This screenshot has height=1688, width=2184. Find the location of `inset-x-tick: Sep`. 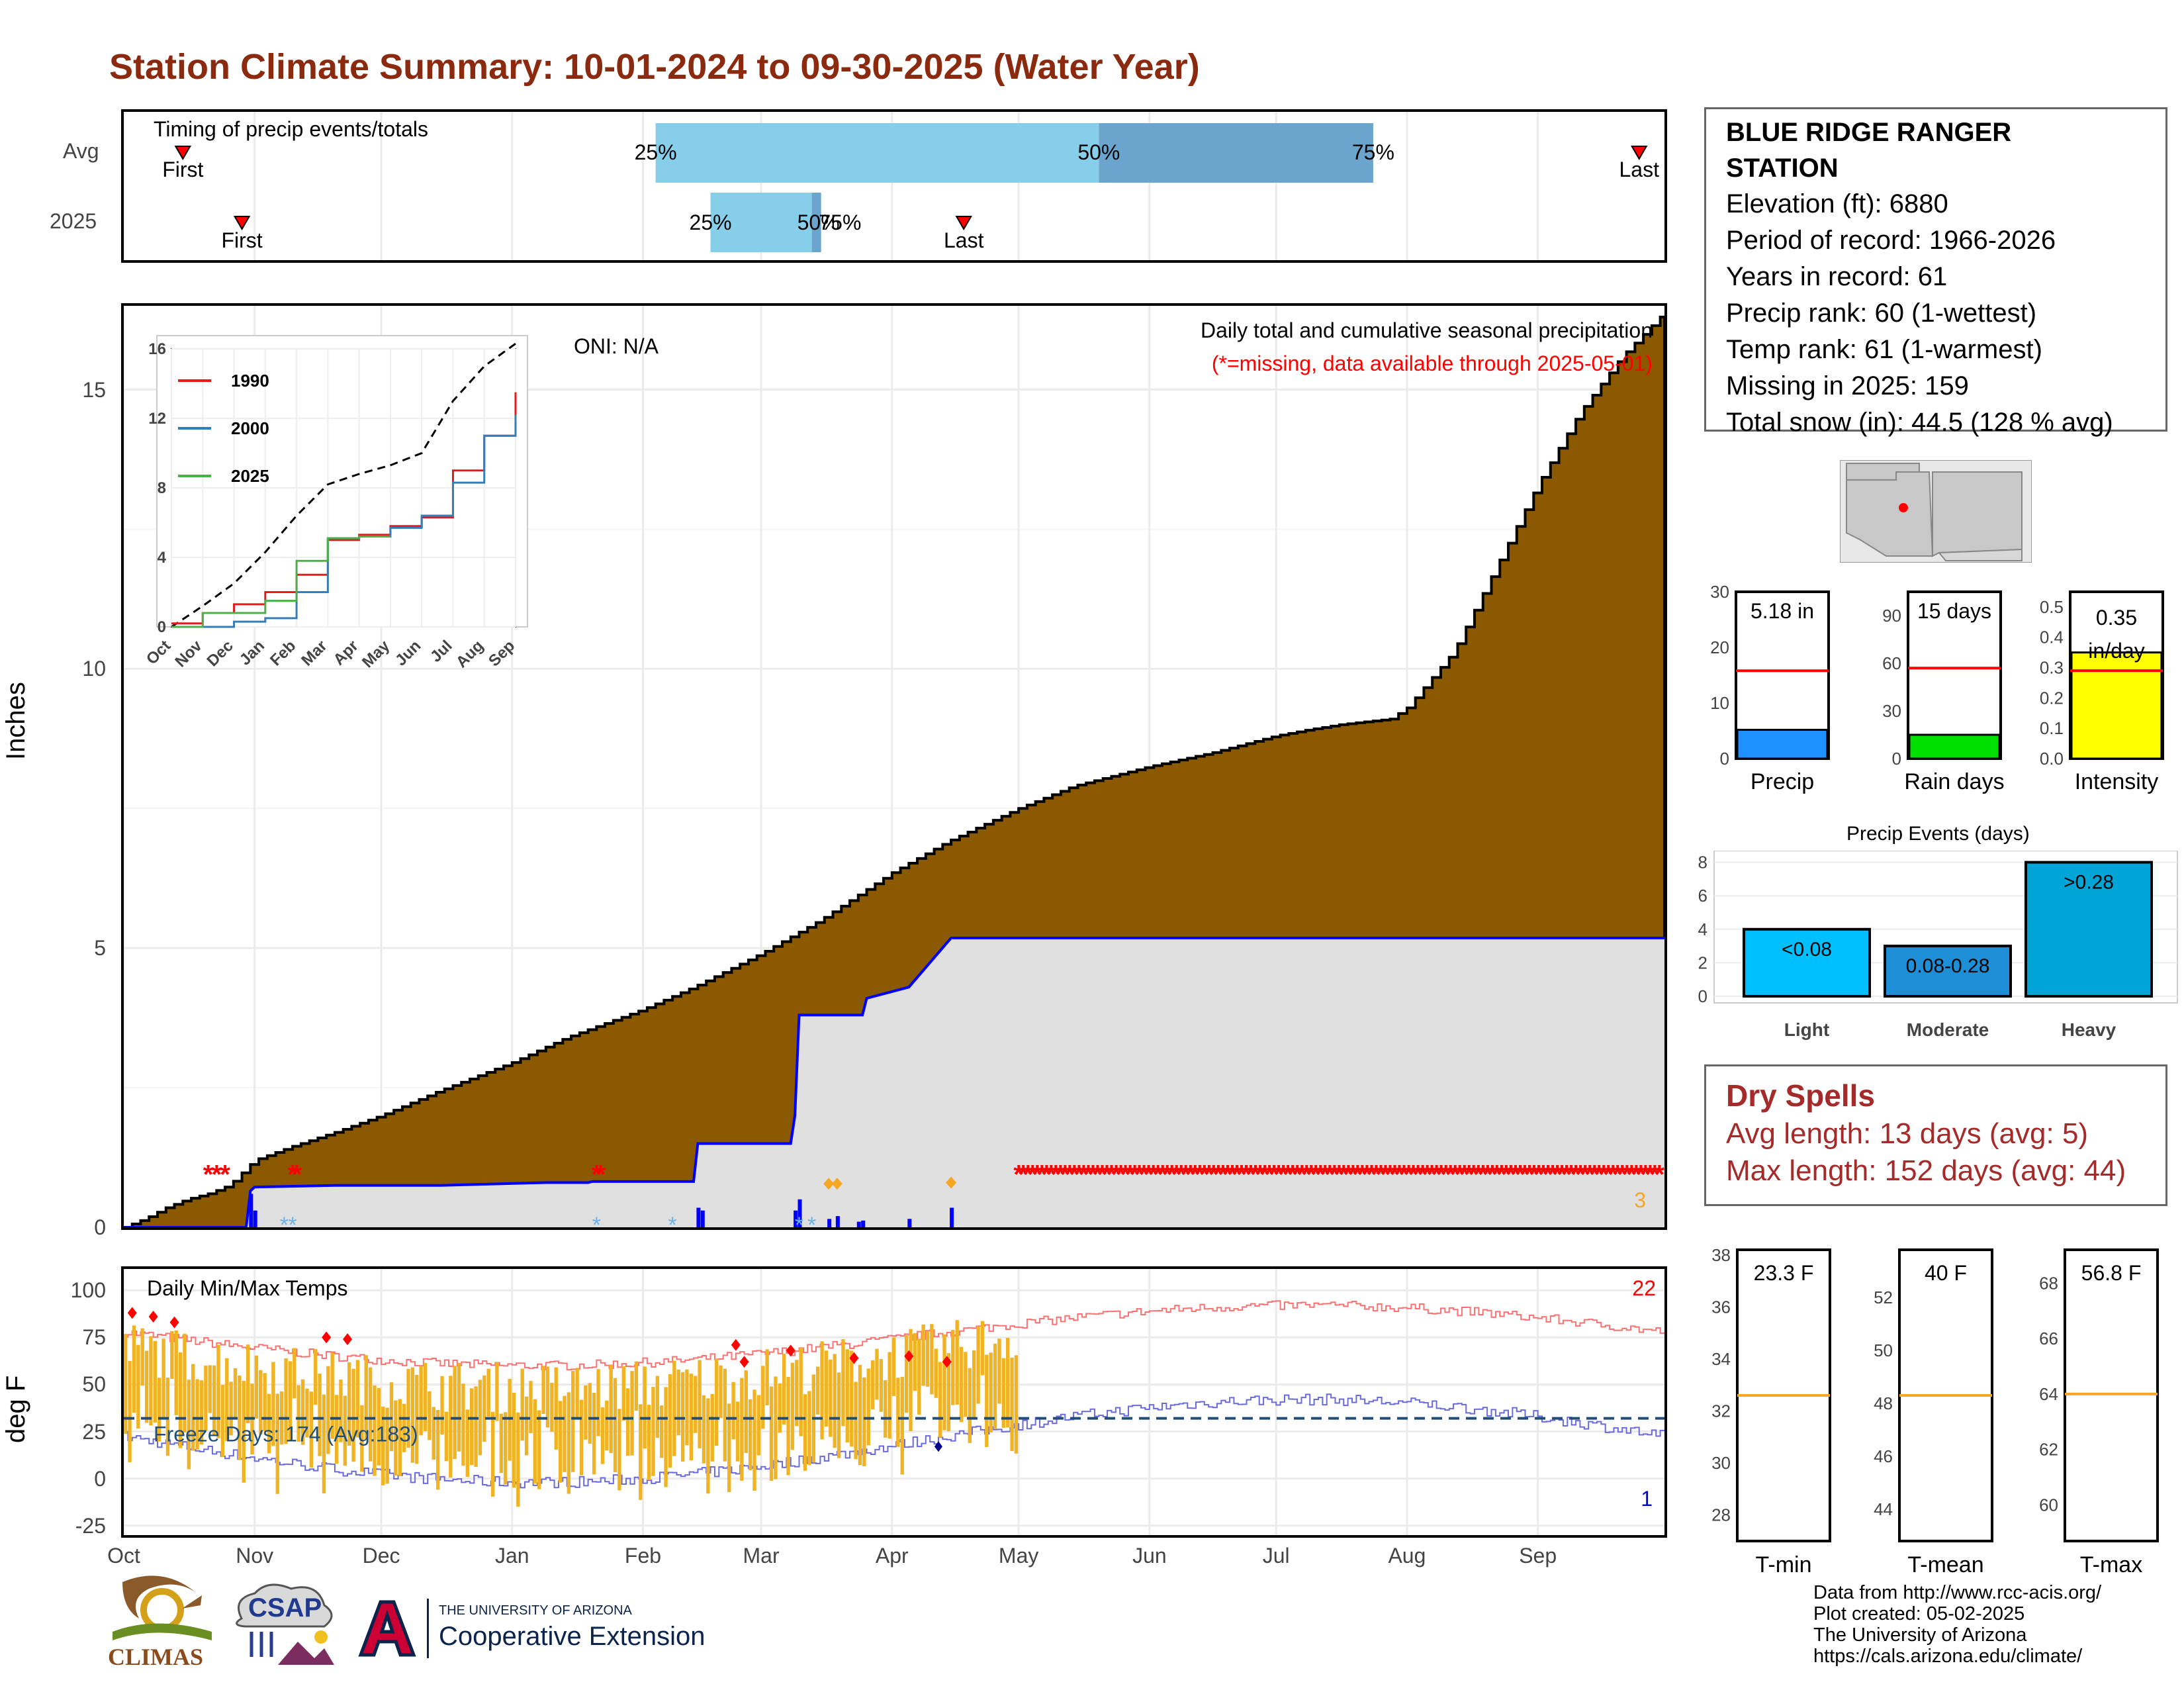

inset-x-tick: Sep is located at coordinates (501, 653).